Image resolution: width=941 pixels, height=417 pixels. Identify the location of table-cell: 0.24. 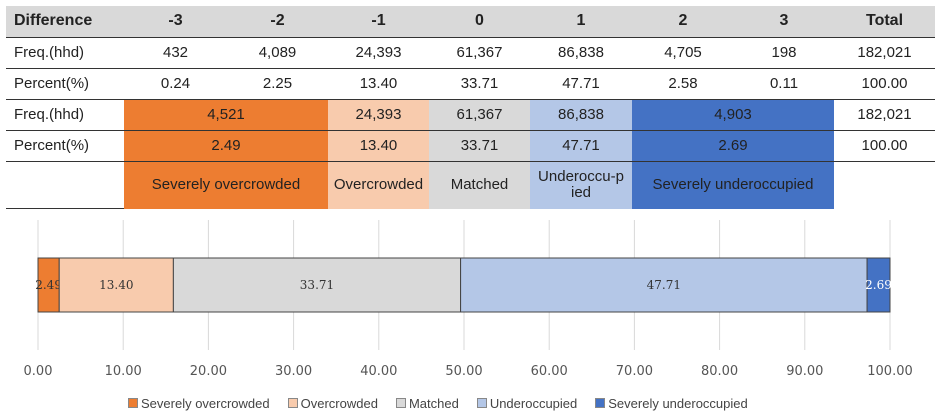
(175, 83).